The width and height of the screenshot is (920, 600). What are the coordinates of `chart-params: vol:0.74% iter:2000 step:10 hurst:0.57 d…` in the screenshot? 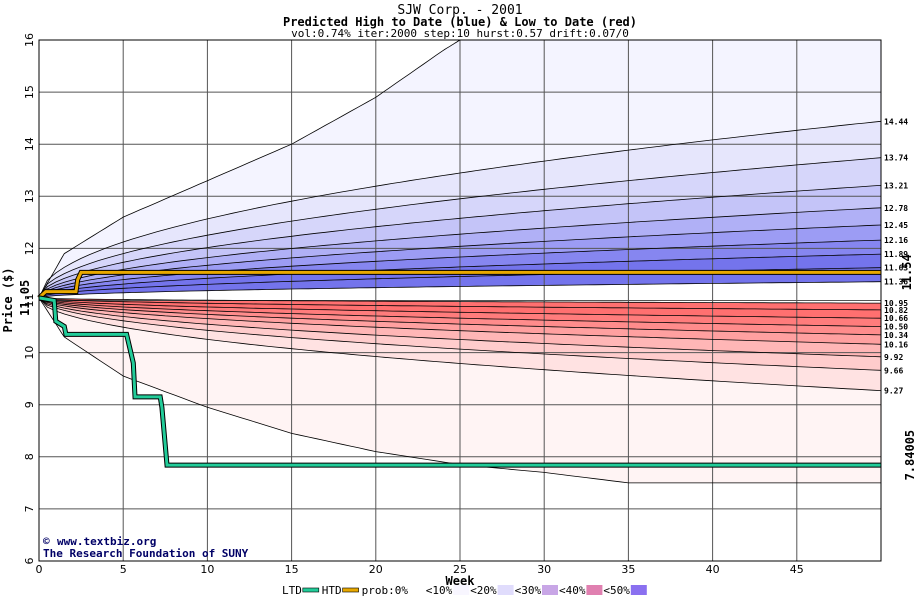 It's located at (460, 33).